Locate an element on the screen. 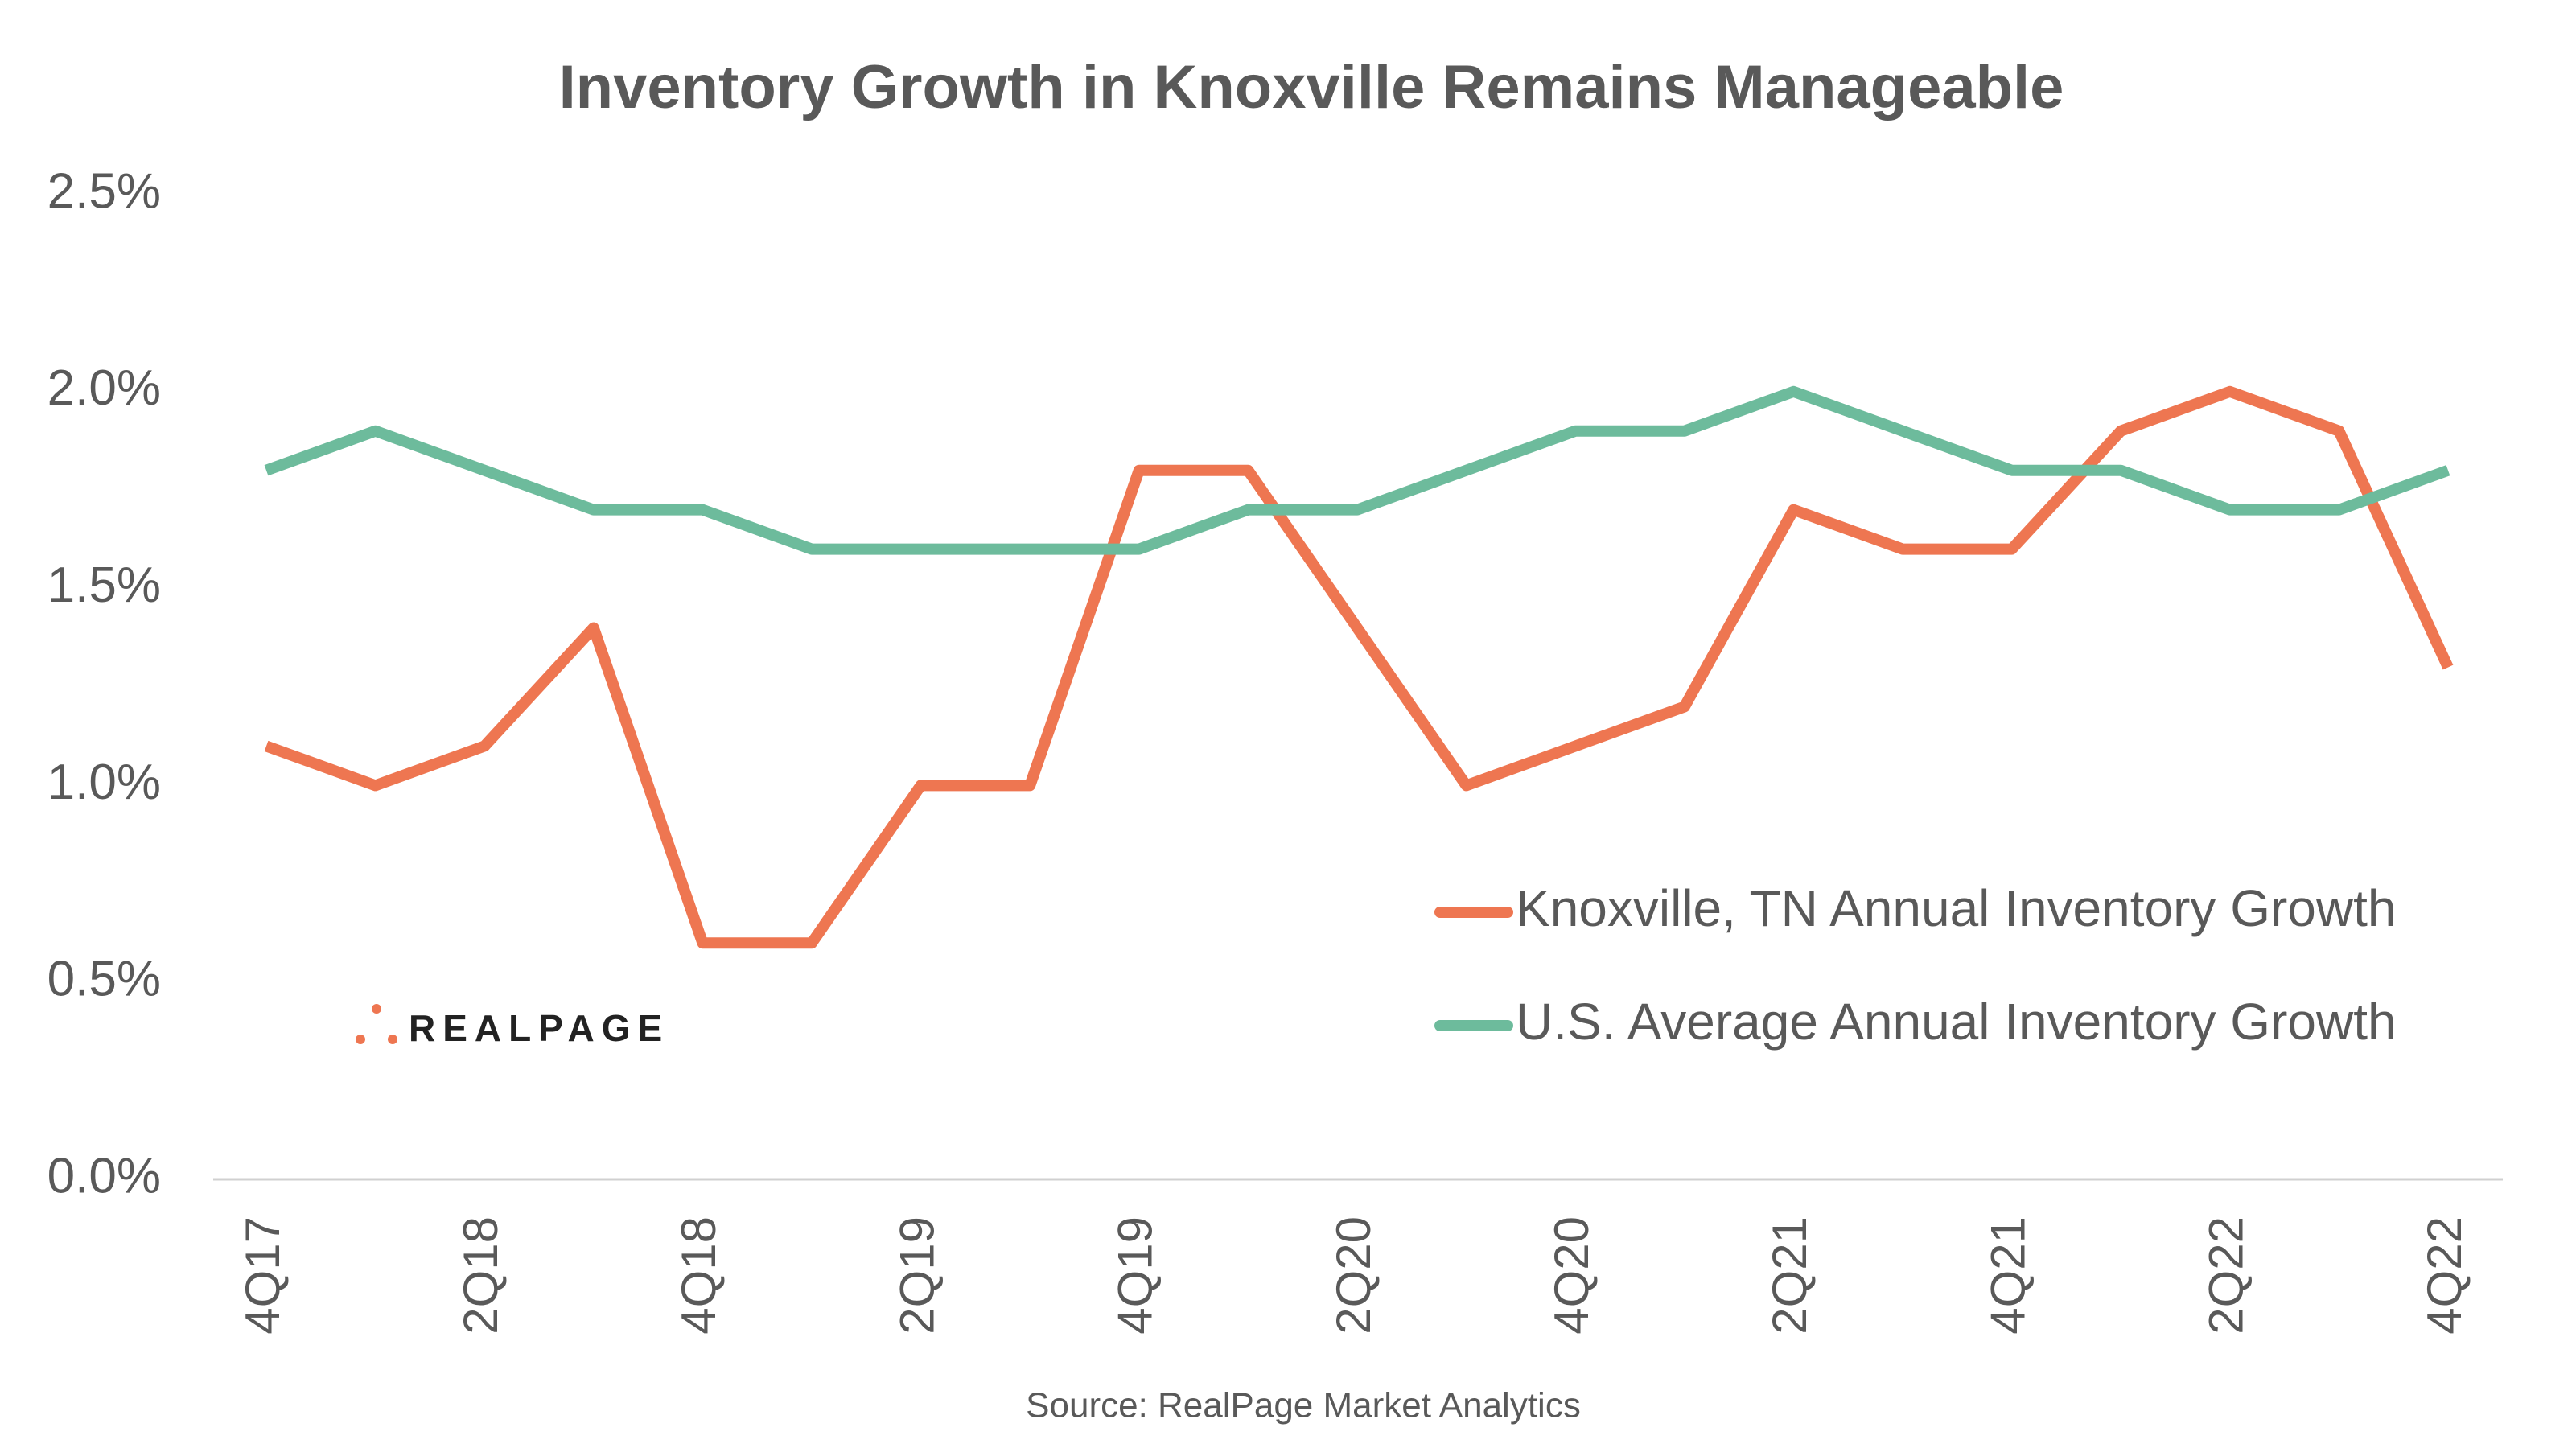 The height and width of the screenshot is (1444, 2576). y-tick-label: 2.5% is located at coordinates (104, 191).